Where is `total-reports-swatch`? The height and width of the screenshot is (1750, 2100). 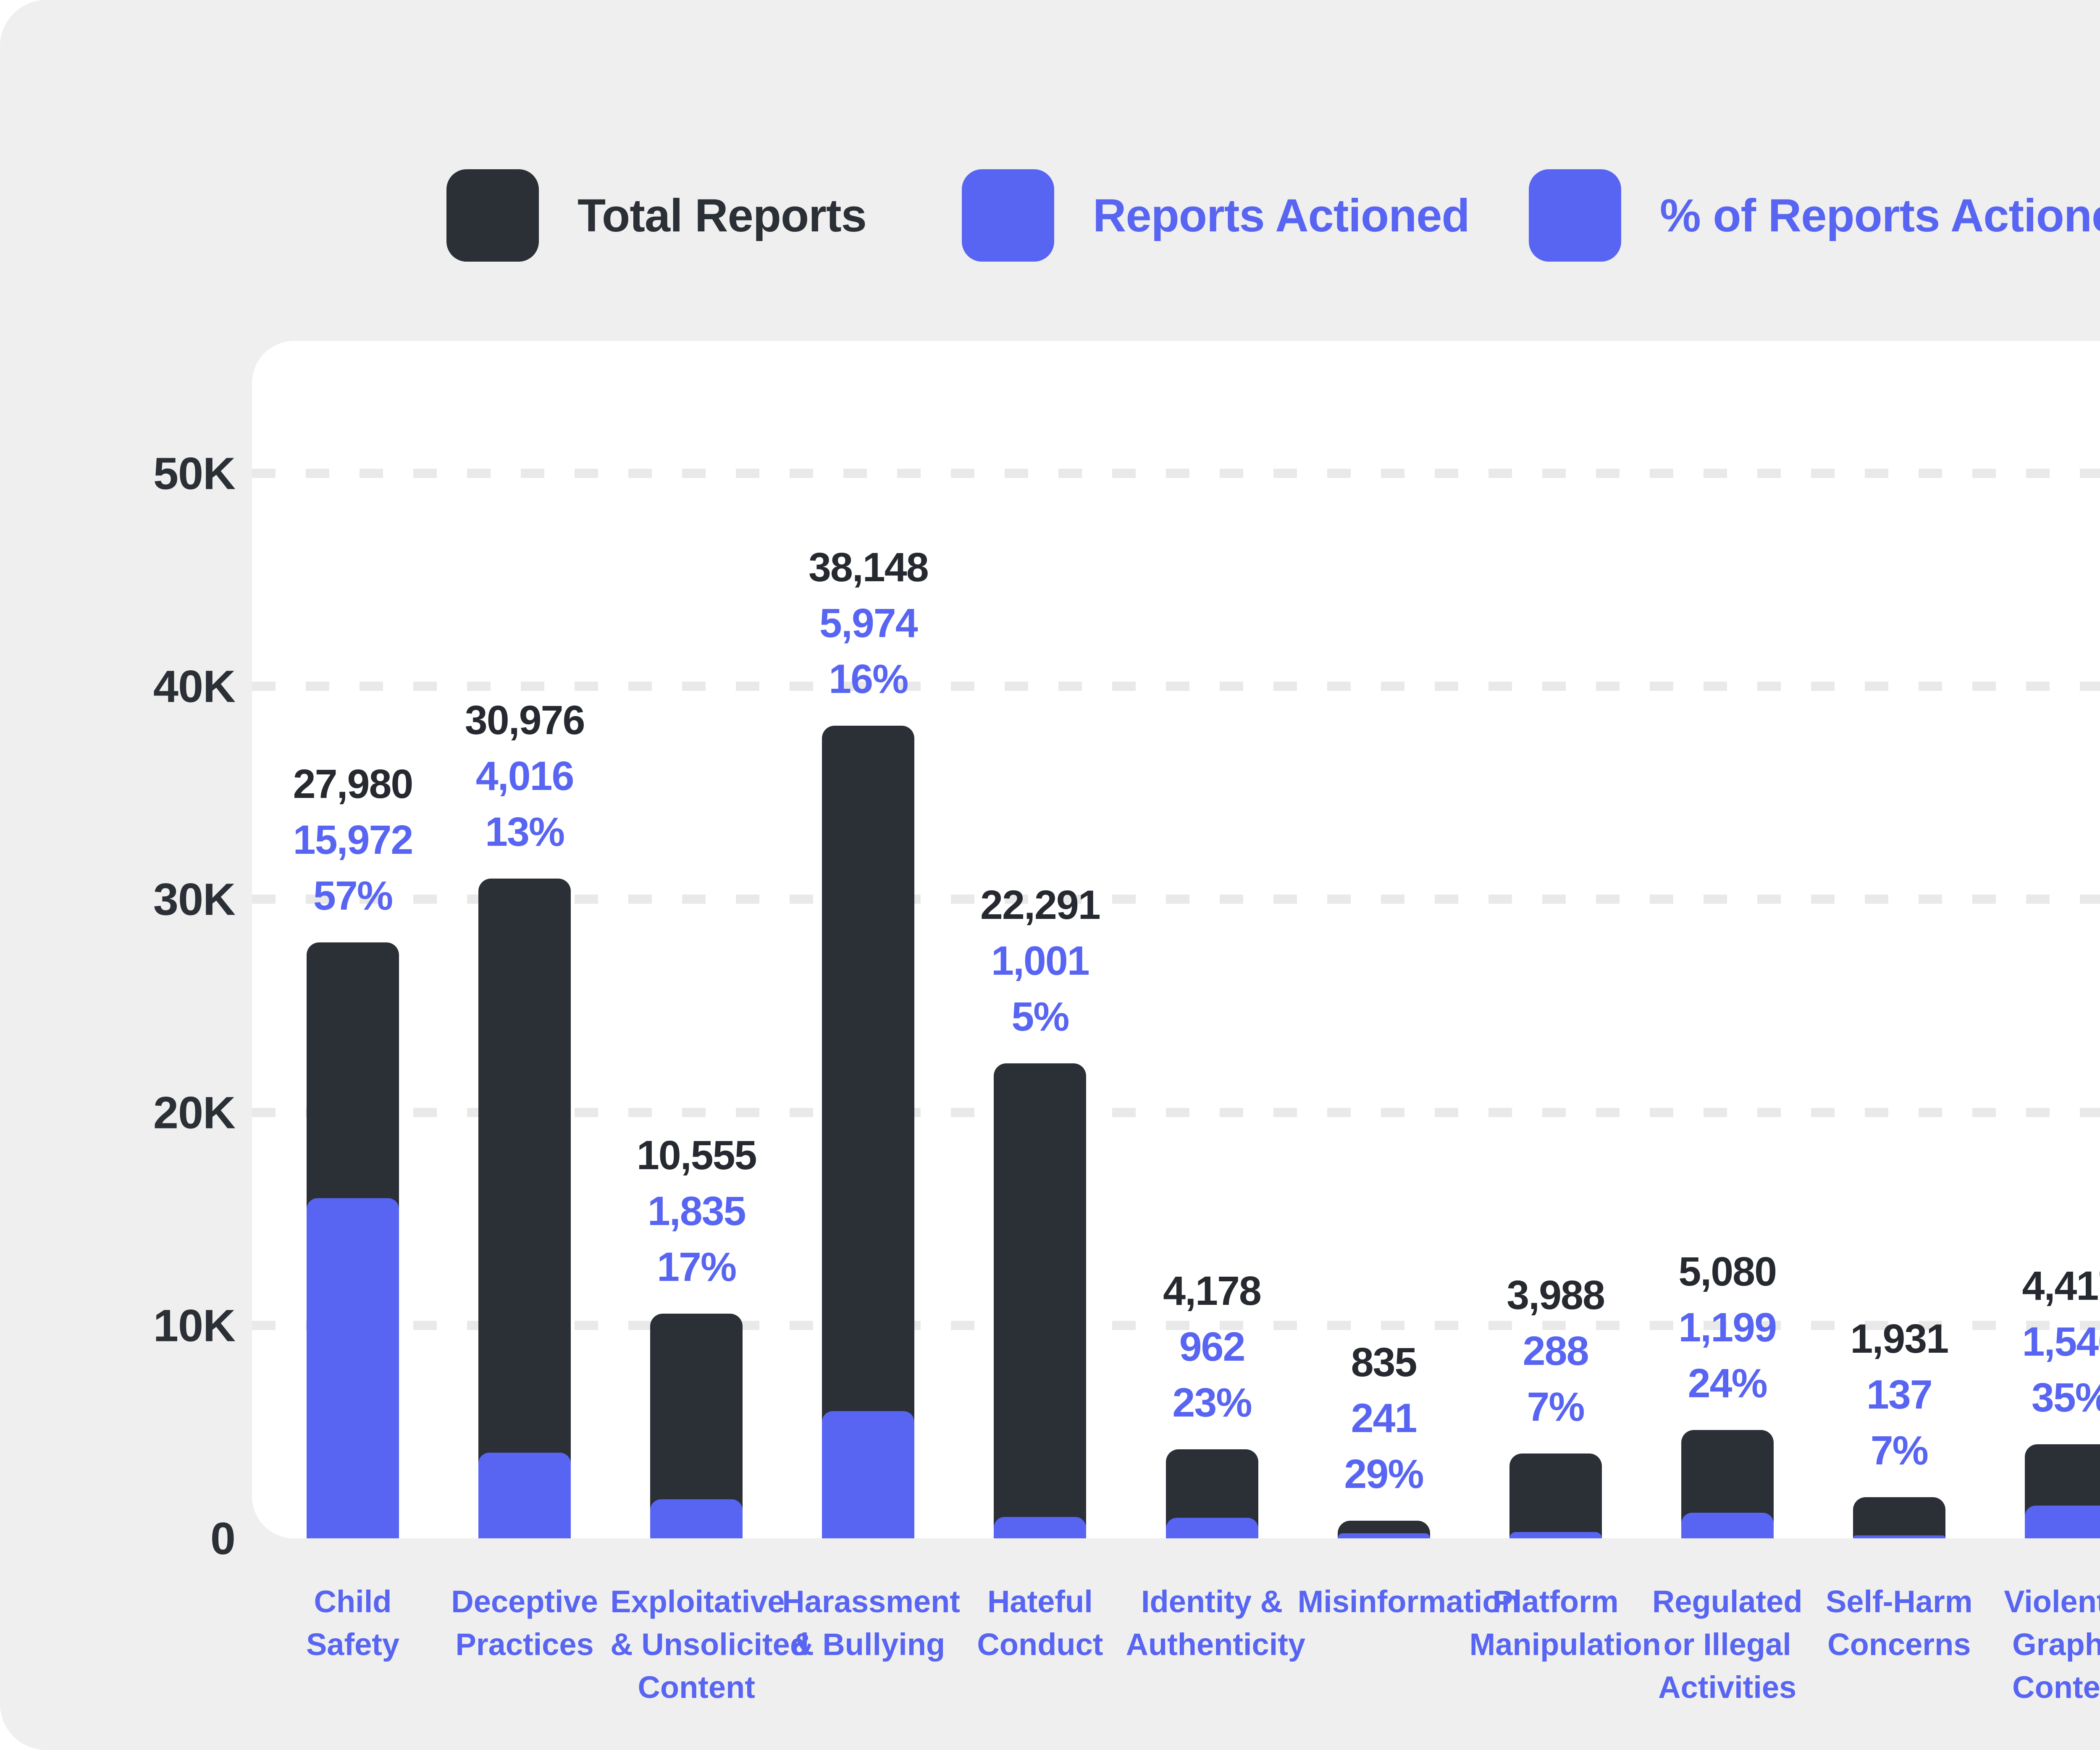 total-reports-swatch is located at coordinates (492, 215).